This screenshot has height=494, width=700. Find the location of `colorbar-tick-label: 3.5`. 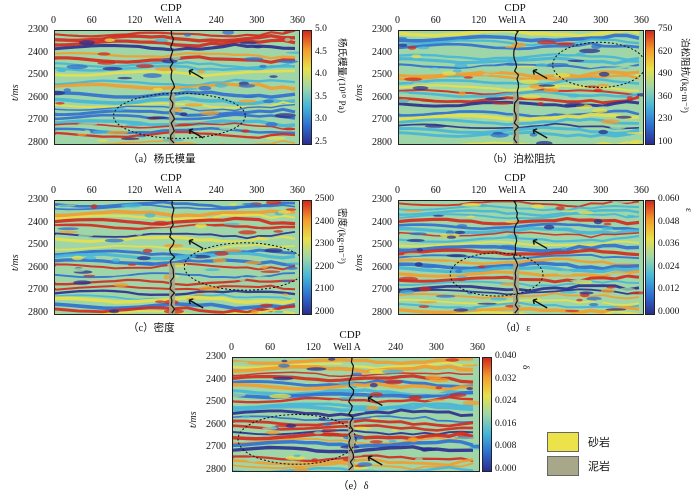

colorbar-tick-label: 3.5 is located at coordinates (321, 96).